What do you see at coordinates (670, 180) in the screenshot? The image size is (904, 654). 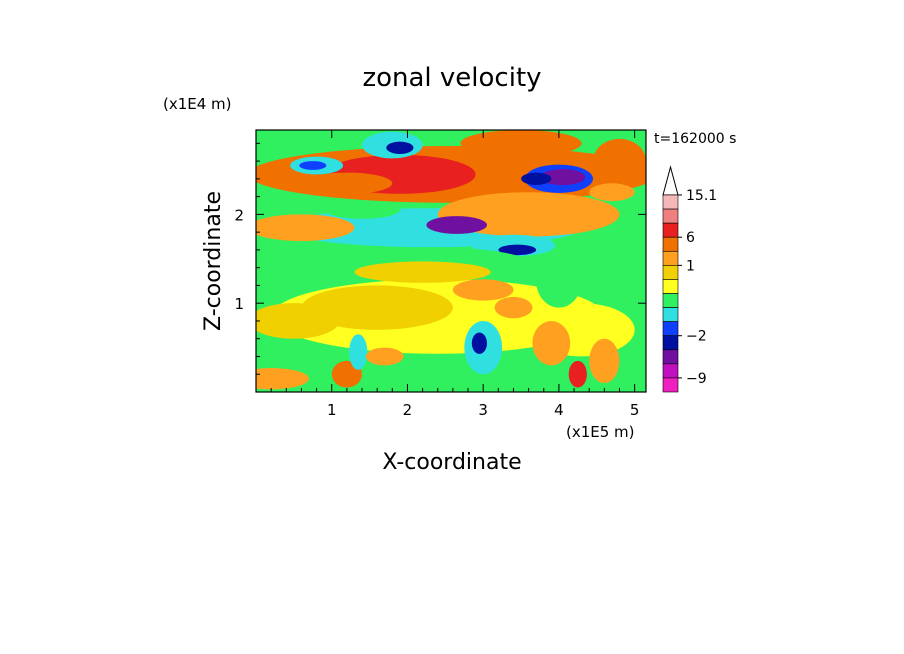 I see `colorbar-extension` at bounding box center [670, 180].